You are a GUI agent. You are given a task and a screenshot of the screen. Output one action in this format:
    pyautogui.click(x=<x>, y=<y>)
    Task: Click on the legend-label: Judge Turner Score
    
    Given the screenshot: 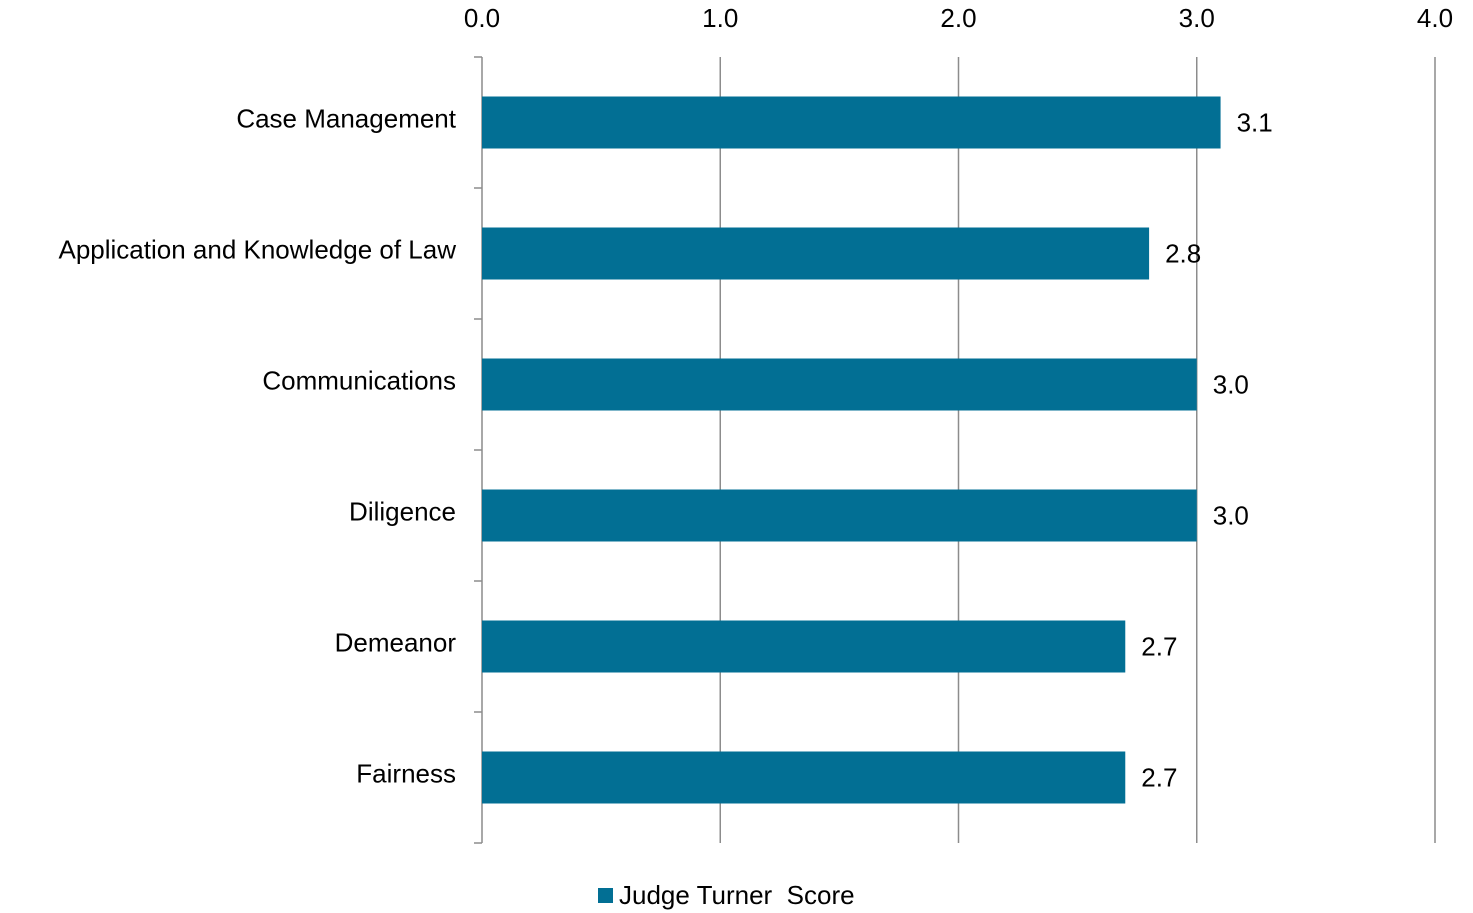 What is the action you would take?
    pyautogui.click(x=737, y=895)
    